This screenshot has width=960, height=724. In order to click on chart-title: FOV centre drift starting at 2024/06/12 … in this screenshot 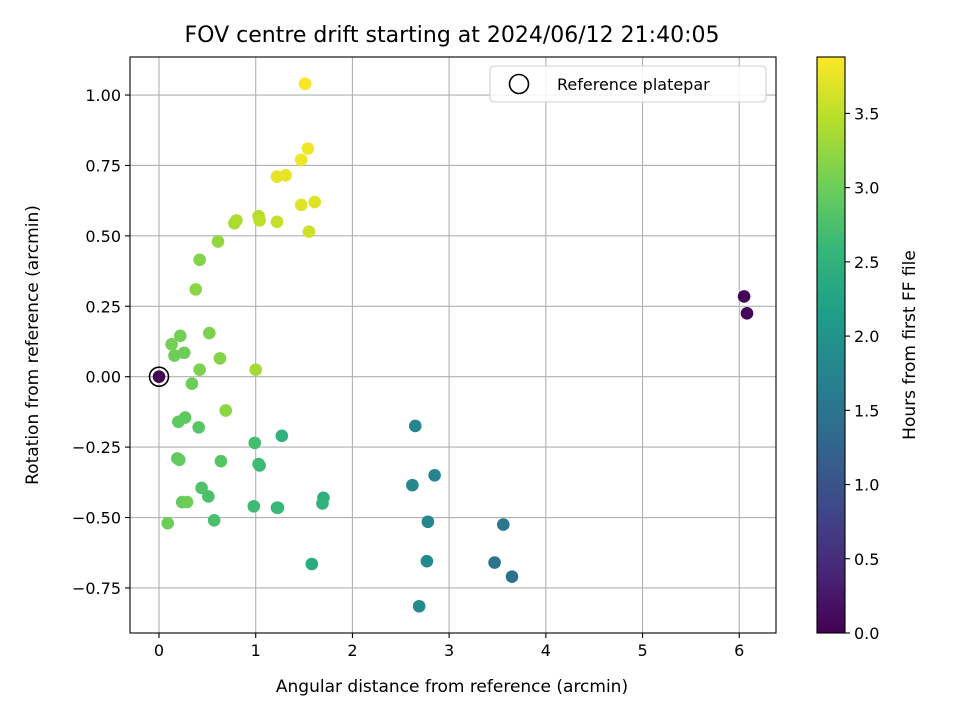, I will do `click(452, 35)`.